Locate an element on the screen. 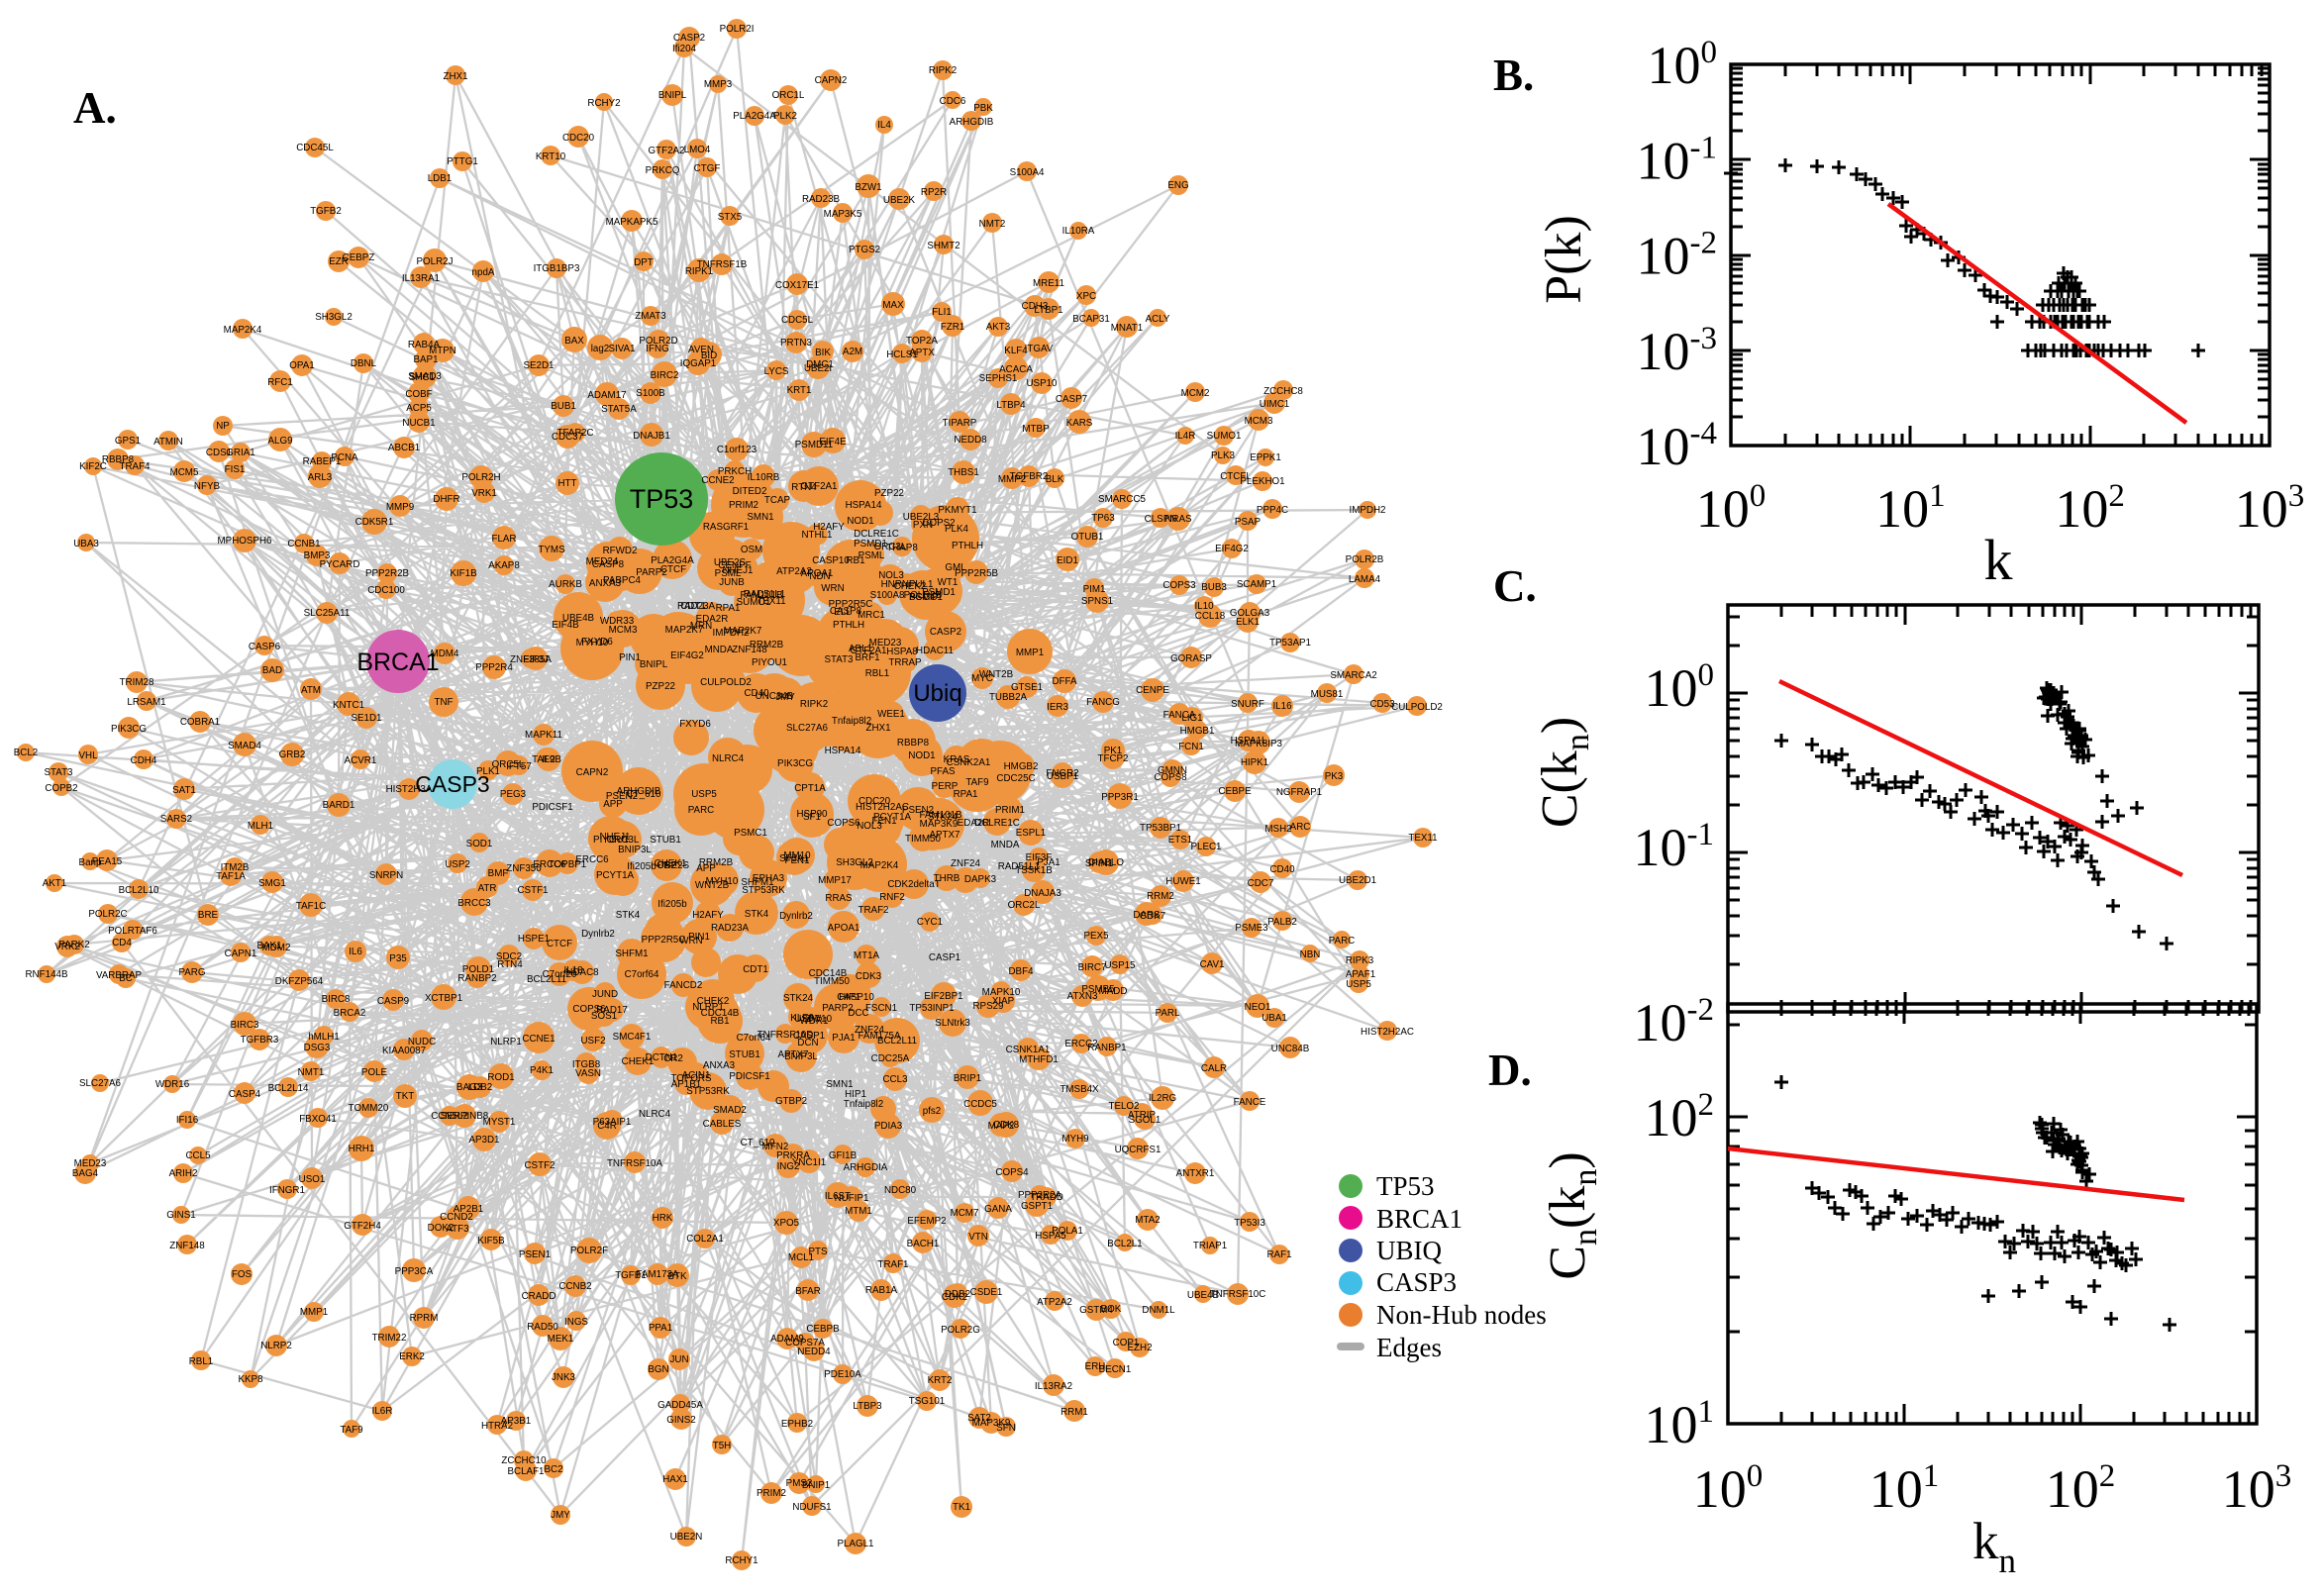 This screenshot has height=1596, width=2323. svg-text: TRIM28 is located at coordinates (137, 682).